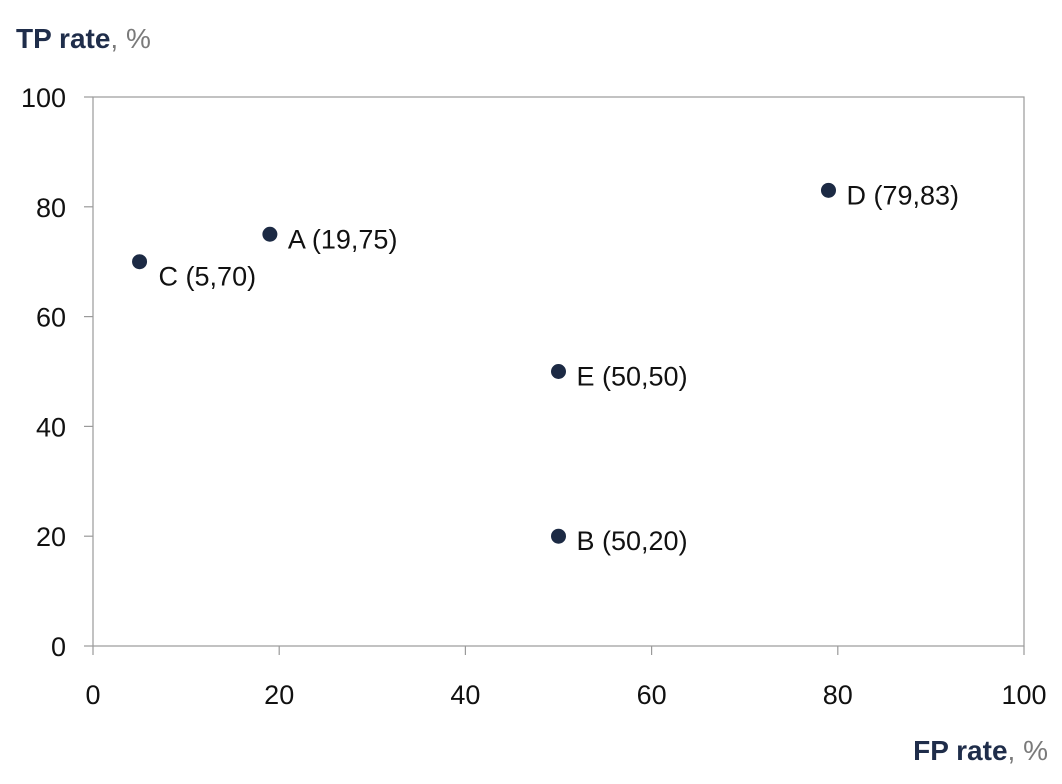 Image resolution: width=1062 pixels, height=784 pixels. I want to click on y-axis-title: TP rate, %, so click(83, 38).